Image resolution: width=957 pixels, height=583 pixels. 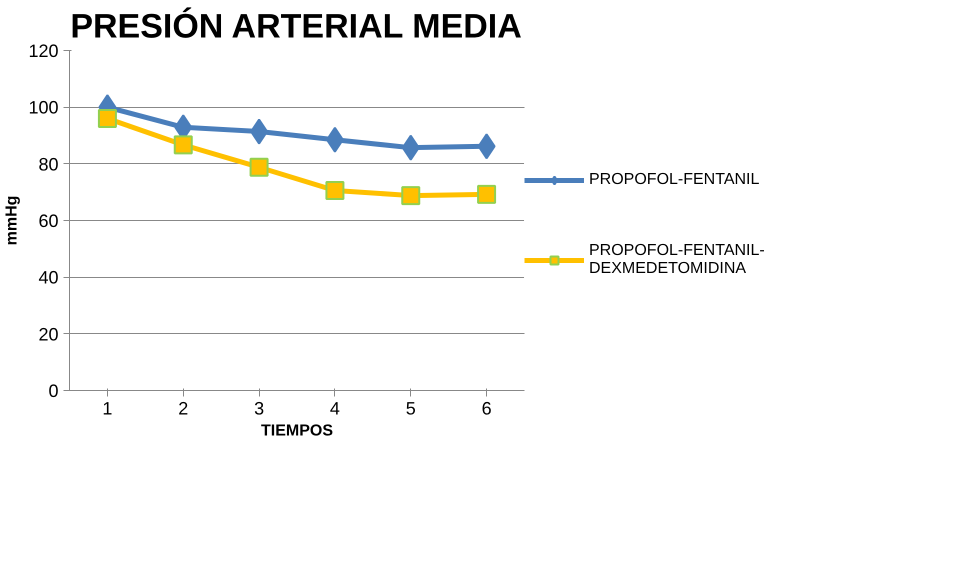 What do you see at coordinates (43, 51) in the screenshot?
I see `y-tick-label: 120` at bounding box center [43, 51].